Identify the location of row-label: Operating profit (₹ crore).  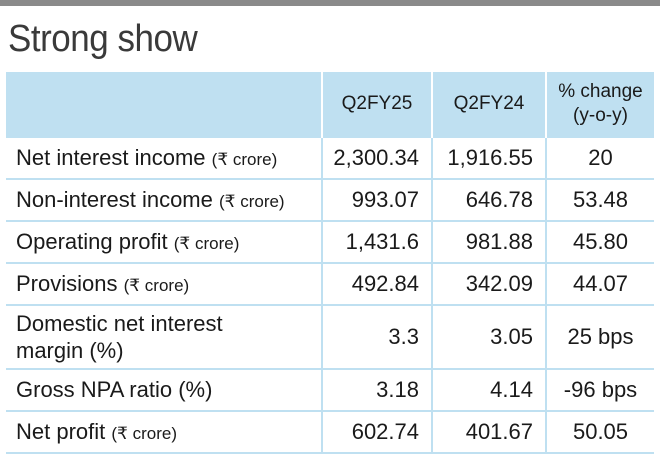
(164, 242).